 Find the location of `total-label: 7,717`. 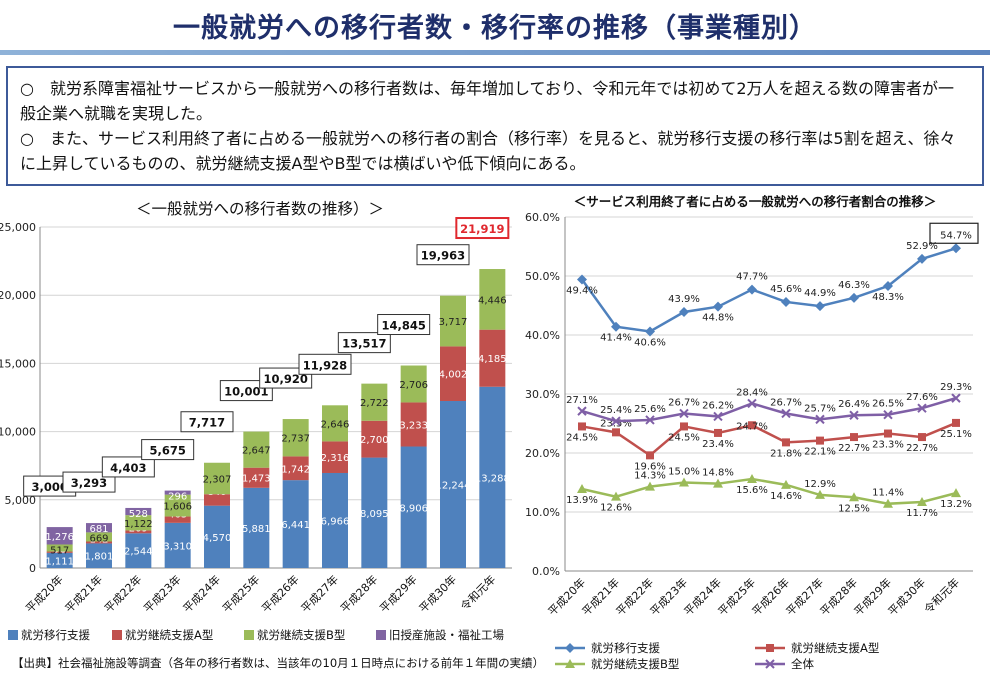

total-label: 7,717 is located at coordinates (207, 423).